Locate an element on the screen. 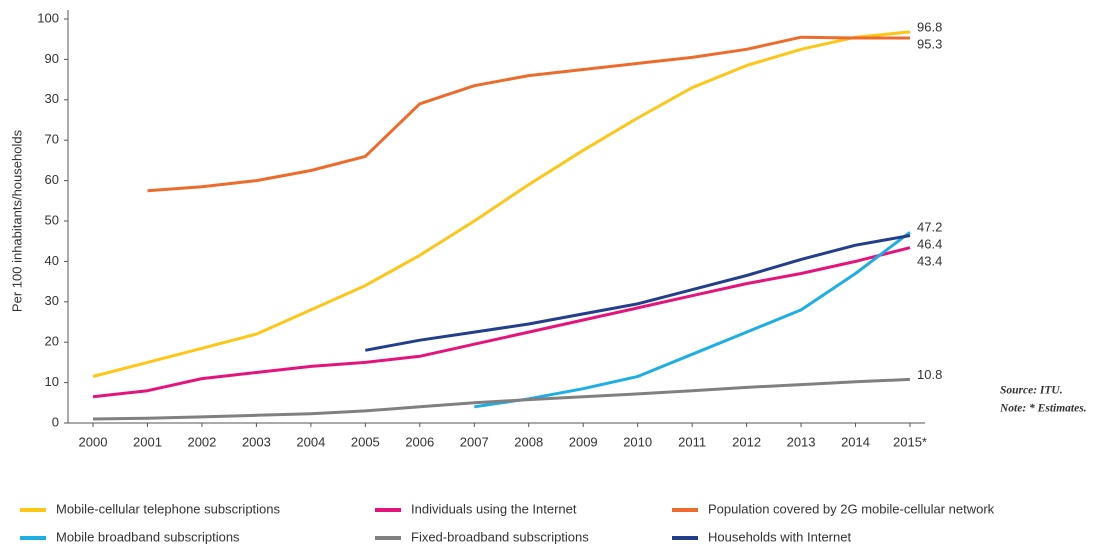 The height and width of the screenshot is (547, 1110). y-tick-label: 40 is located at coordinates (52, 260).